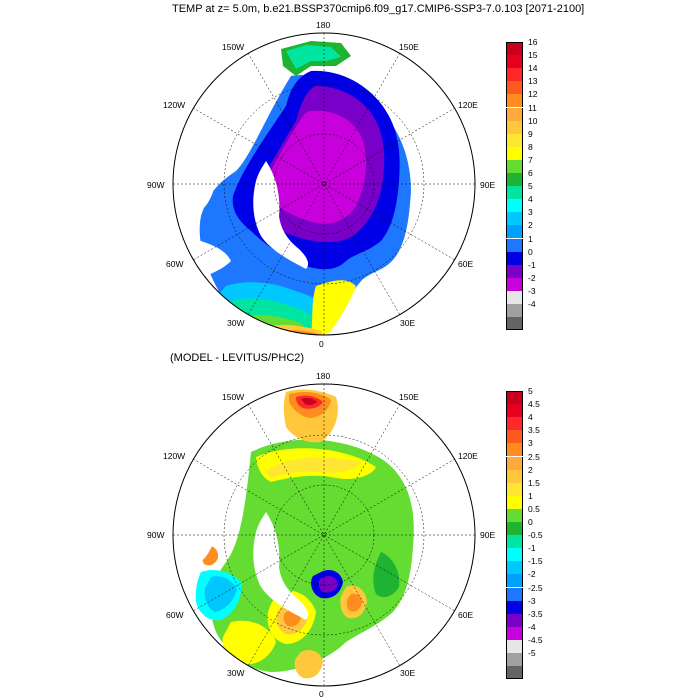  What do you see at coordinates (488, 535) in the screenshot?
I see `lon-label-90e-bottom: 90E` at bounding box center [488, 535].